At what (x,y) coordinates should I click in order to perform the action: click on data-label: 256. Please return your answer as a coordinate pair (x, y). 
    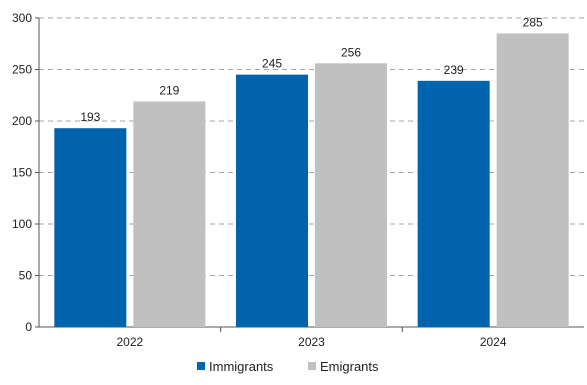
    Looking at the image, I should click on (351, 52).